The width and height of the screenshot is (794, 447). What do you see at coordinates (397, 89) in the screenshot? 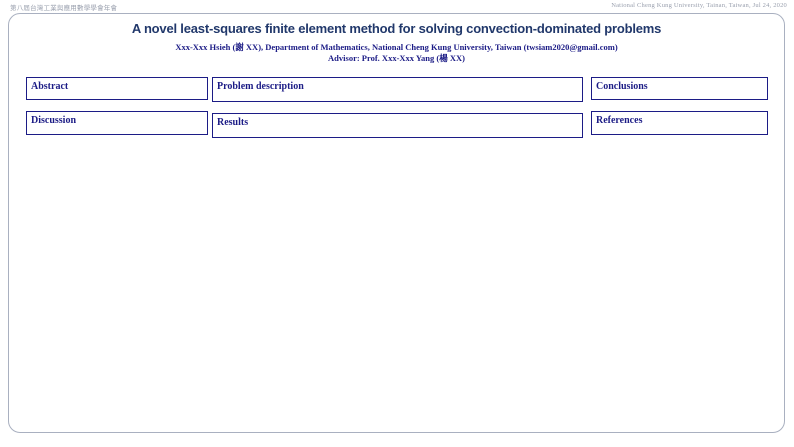
I see `section-box-problem-description: Problem description` at bounding box center [397, 89].